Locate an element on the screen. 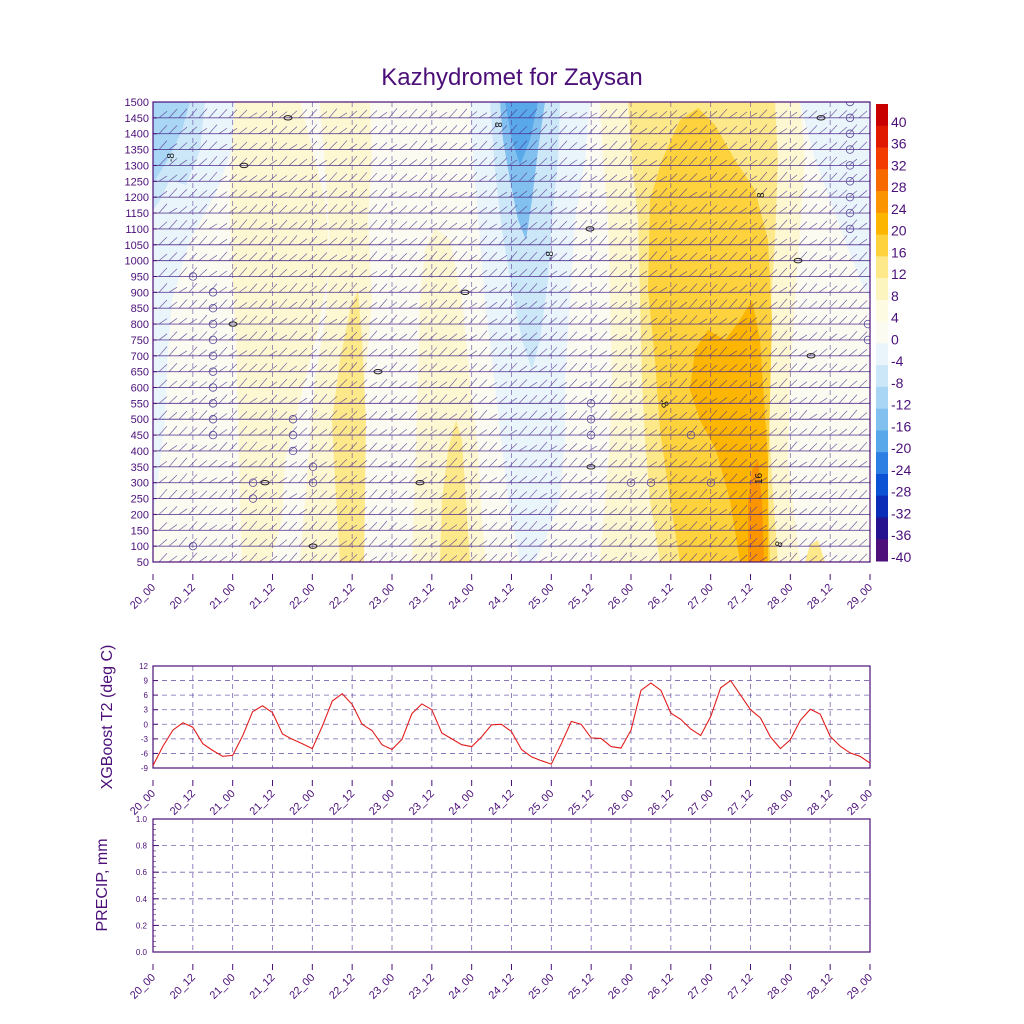 Image resolution: width=1024 pixels, height=1024 pixels. x-tick-label: 20_12 is located at coordinates (183, 987).